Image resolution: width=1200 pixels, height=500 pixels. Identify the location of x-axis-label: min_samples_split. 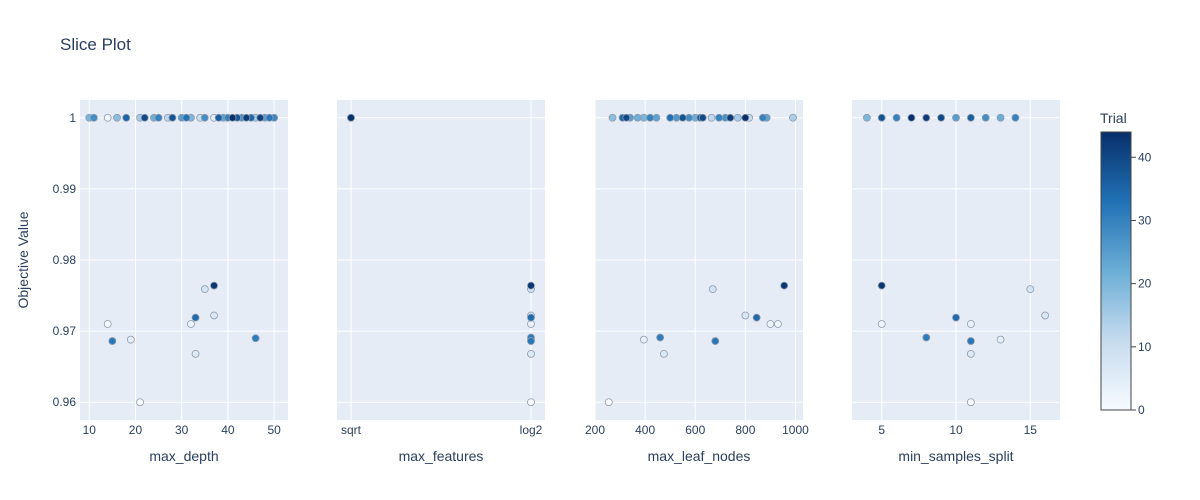
(955, 456).